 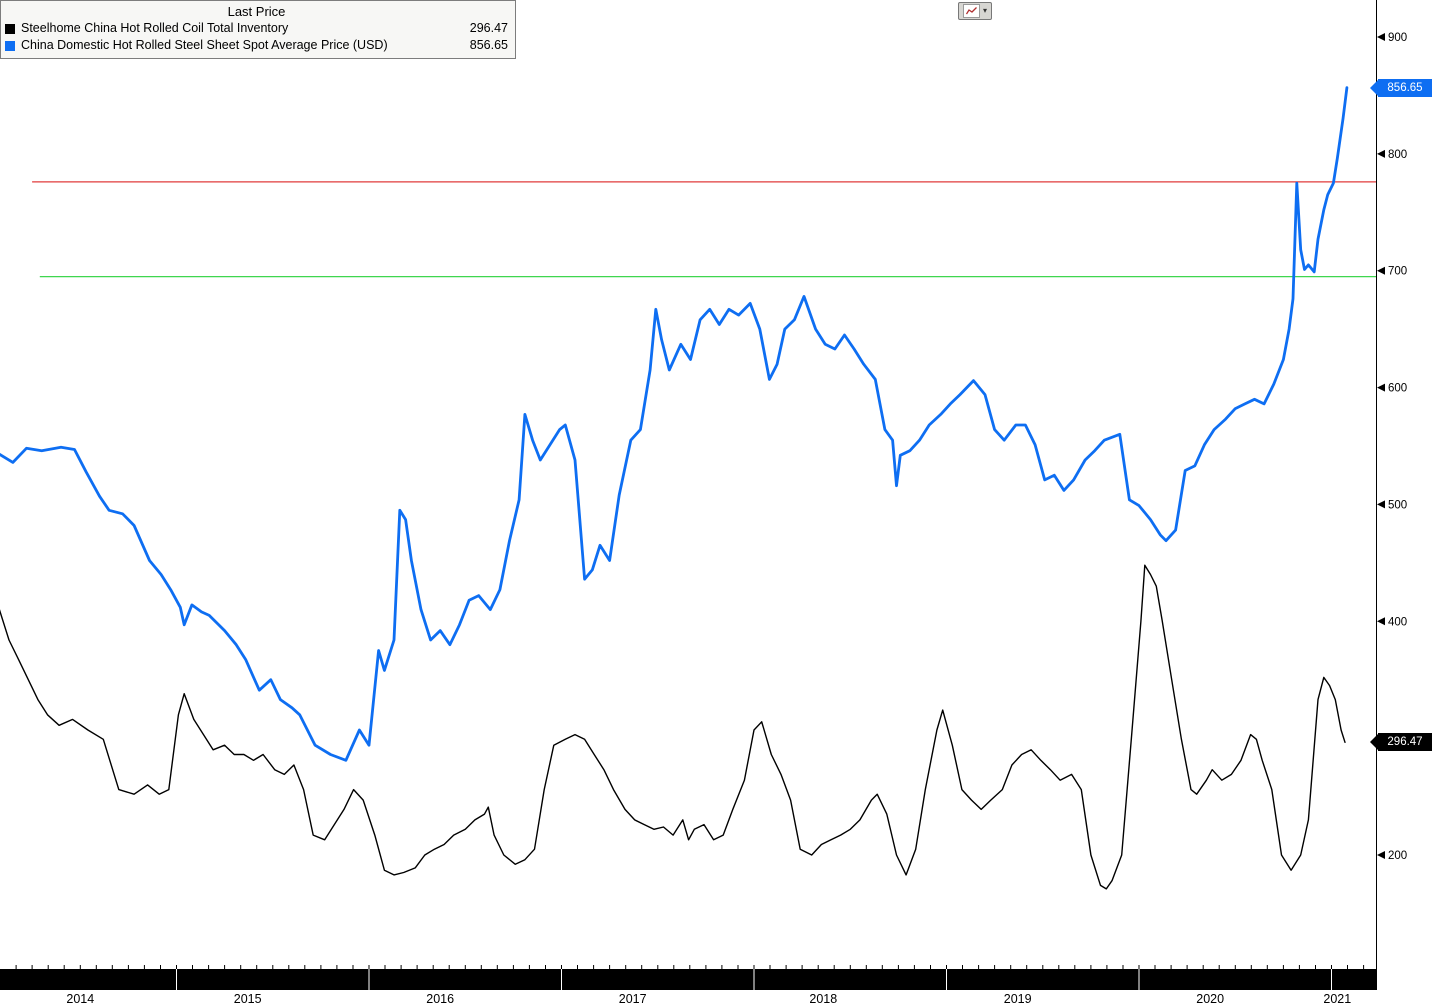 What do you see at coordinates (1018, 999) in the screenshot?
I see `x-tick-label: 2019` at bounding box center [1018, 999].